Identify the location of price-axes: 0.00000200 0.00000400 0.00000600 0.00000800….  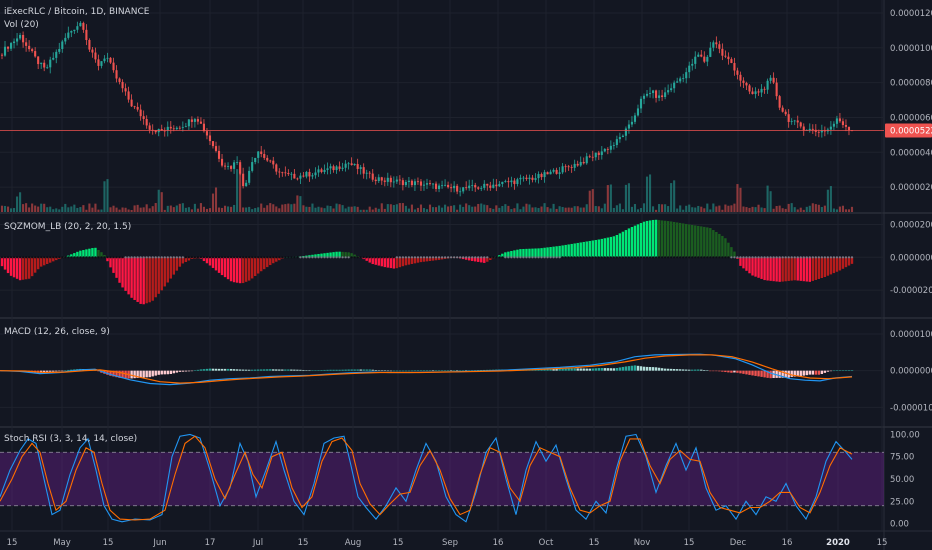
(908, 269).